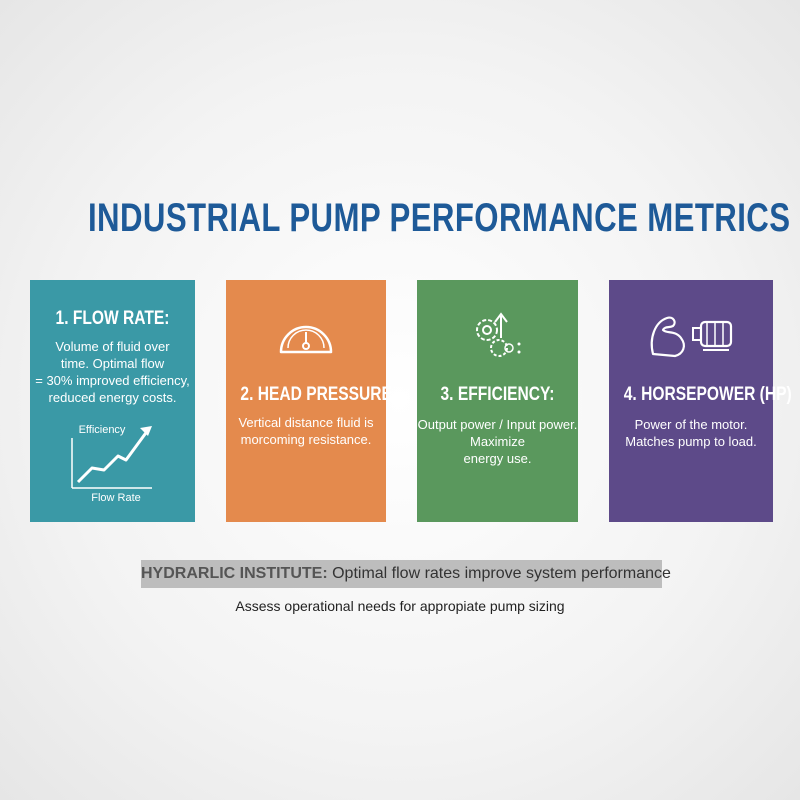  I want to click on body-line: Maximize, so click(497, 441).